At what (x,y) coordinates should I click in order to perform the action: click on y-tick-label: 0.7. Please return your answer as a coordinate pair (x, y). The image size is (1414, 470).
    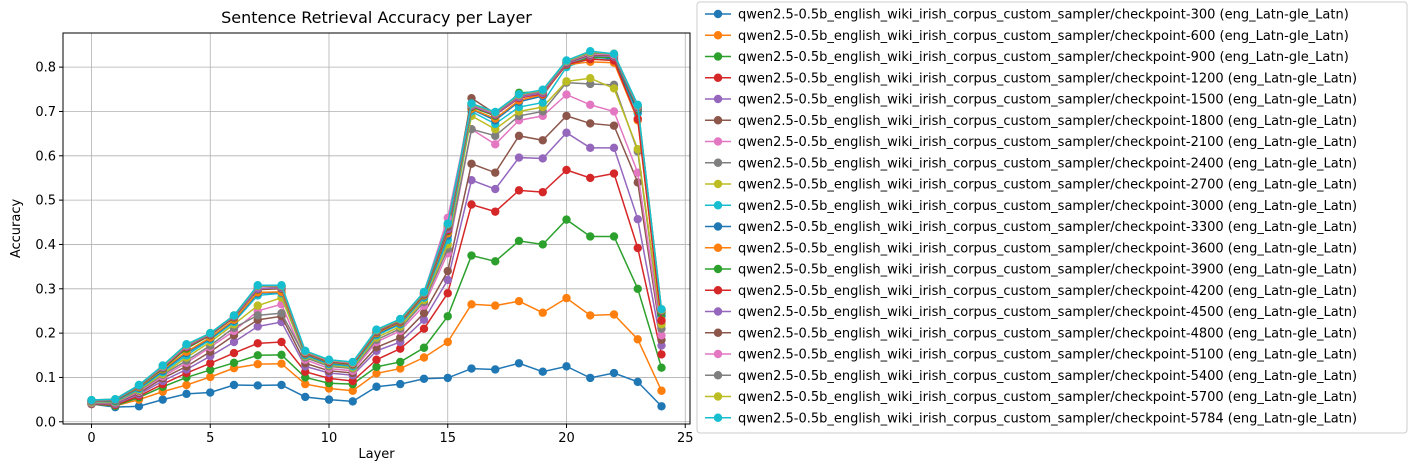
    Looking at the image, I should click on (45, 112).